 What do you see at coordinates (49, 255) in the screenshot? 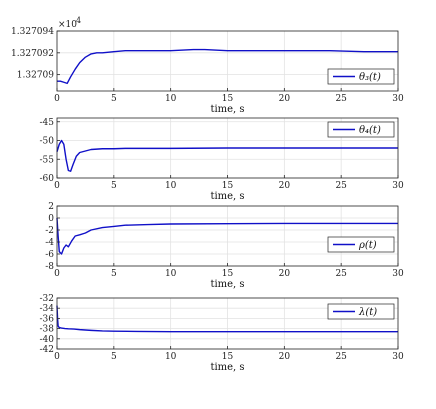
I see `y-tick-label: -6` at bounding box center [49, 255].